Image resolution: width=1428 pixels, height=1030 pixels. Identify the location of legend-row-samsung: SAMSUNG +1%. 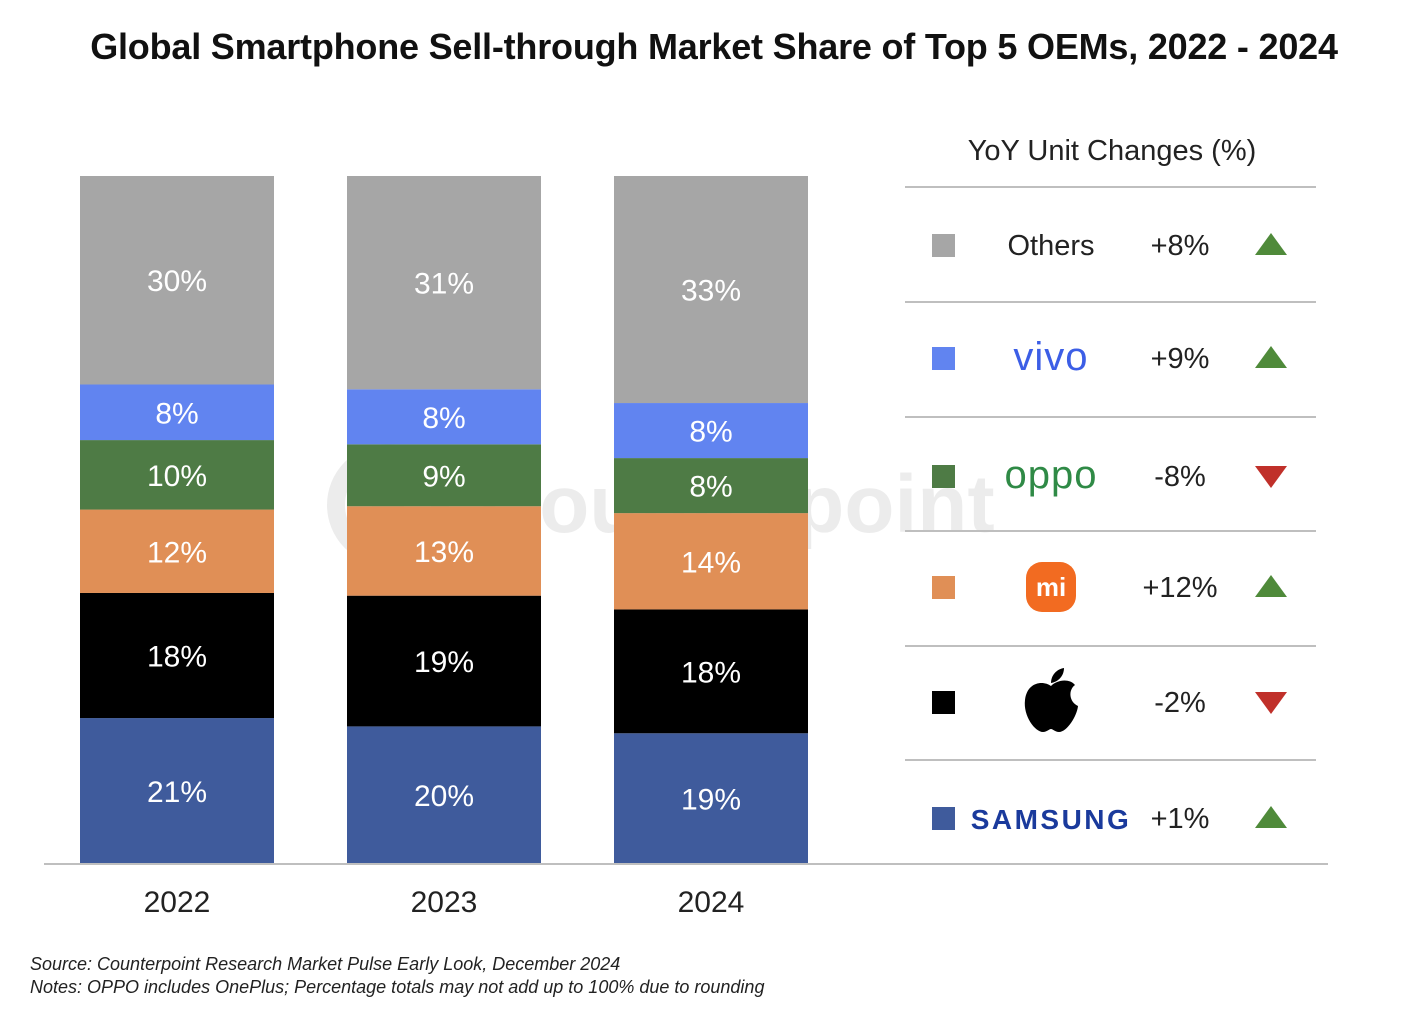
(1109, 819).